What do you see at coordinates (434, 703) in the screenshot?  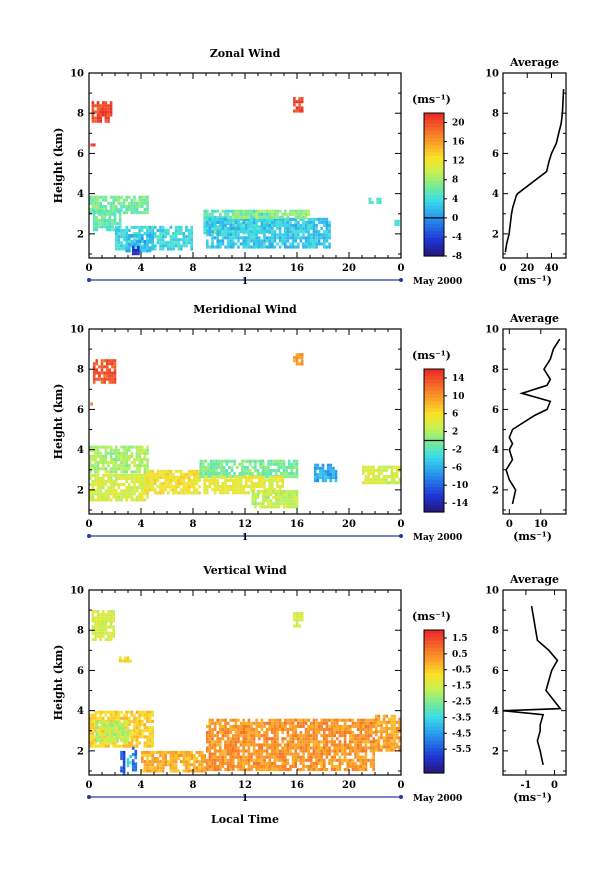 I see `colorbar-swatch` at bounding box center [434, 703].